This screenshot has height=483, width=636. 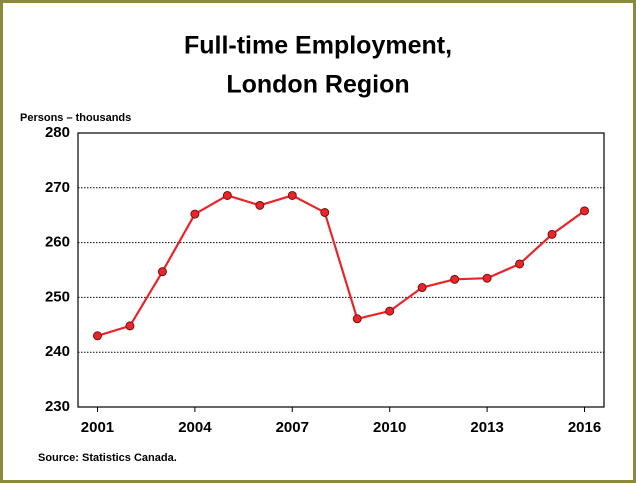 I want to click on y-tick-label: 230, so click(x=57, y=406).